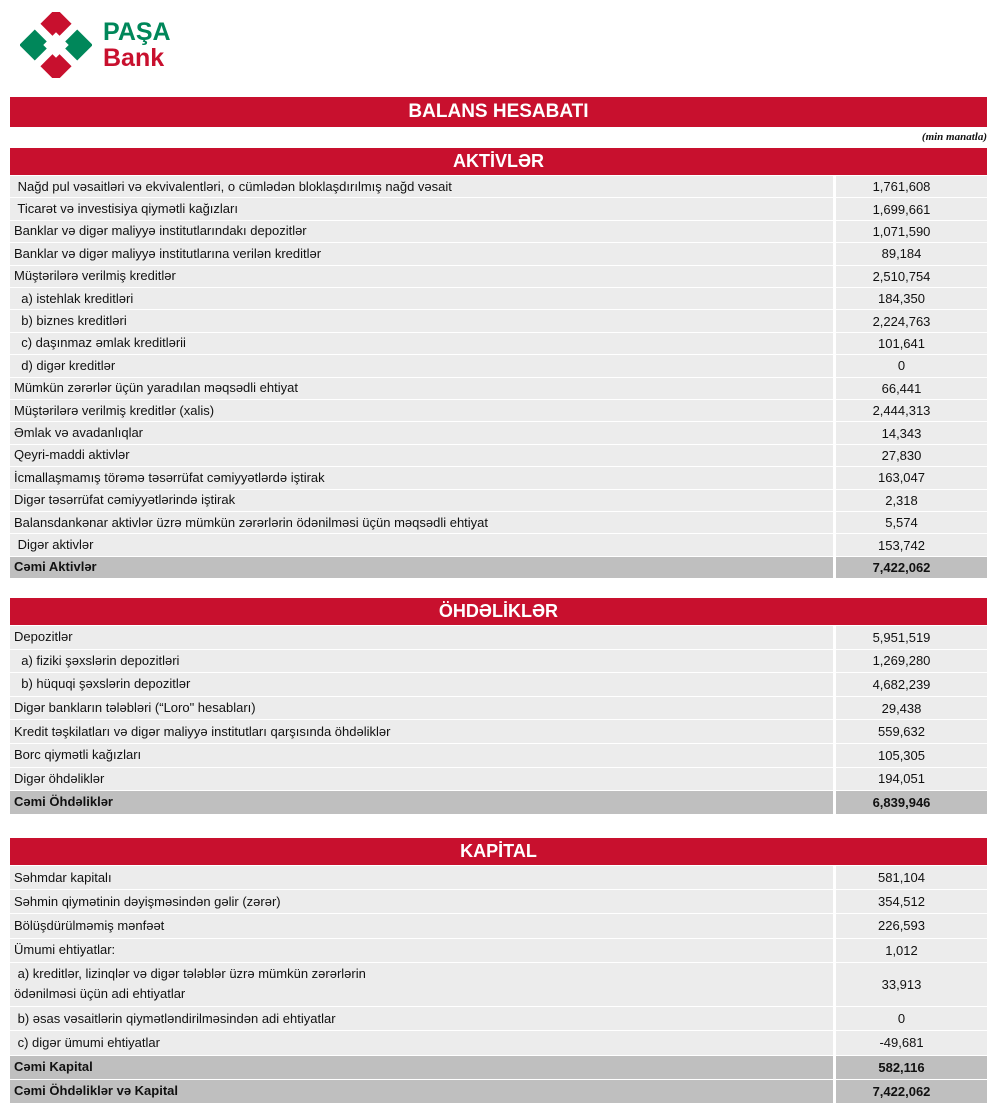 Image resolution: width=1000 pixels, height=1103 pixels. I want to click on total-label: Cəmi Kapital, so click(421, 1067).